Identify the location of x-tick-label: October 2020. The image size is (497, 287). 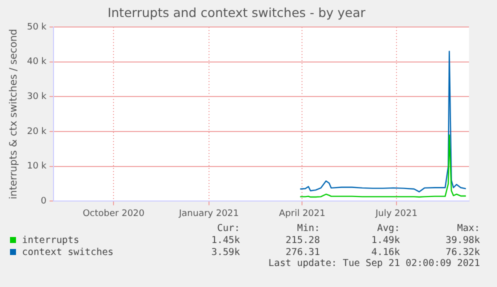
(113, 213).